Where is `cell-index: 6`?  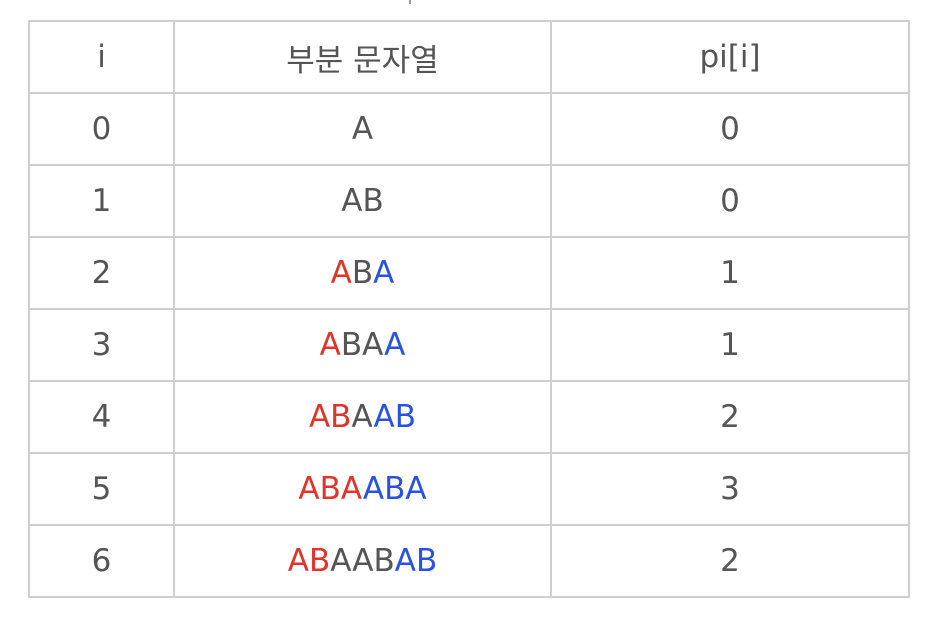 cell-index: 6 is located at coordinates (101, 561).